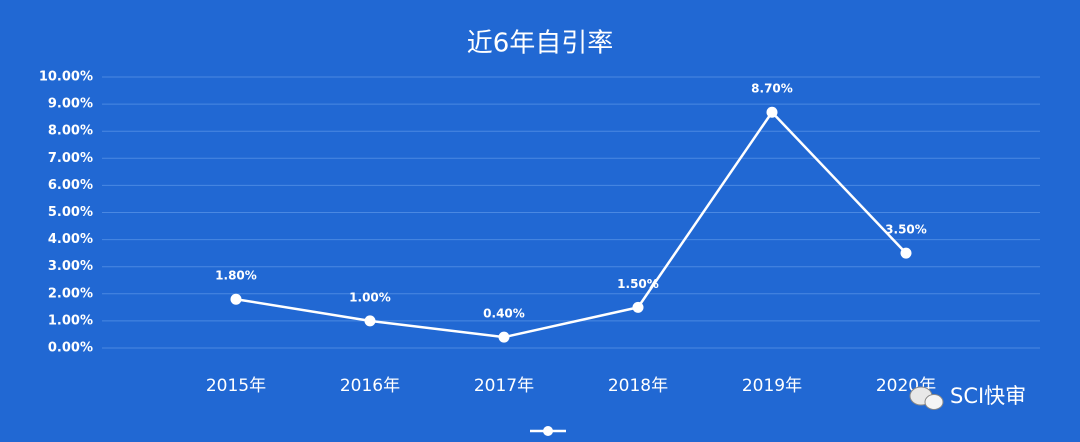 This screenshot has height=442, width=1080. I want to click on value-label: 3.50%, so click(906, 230).